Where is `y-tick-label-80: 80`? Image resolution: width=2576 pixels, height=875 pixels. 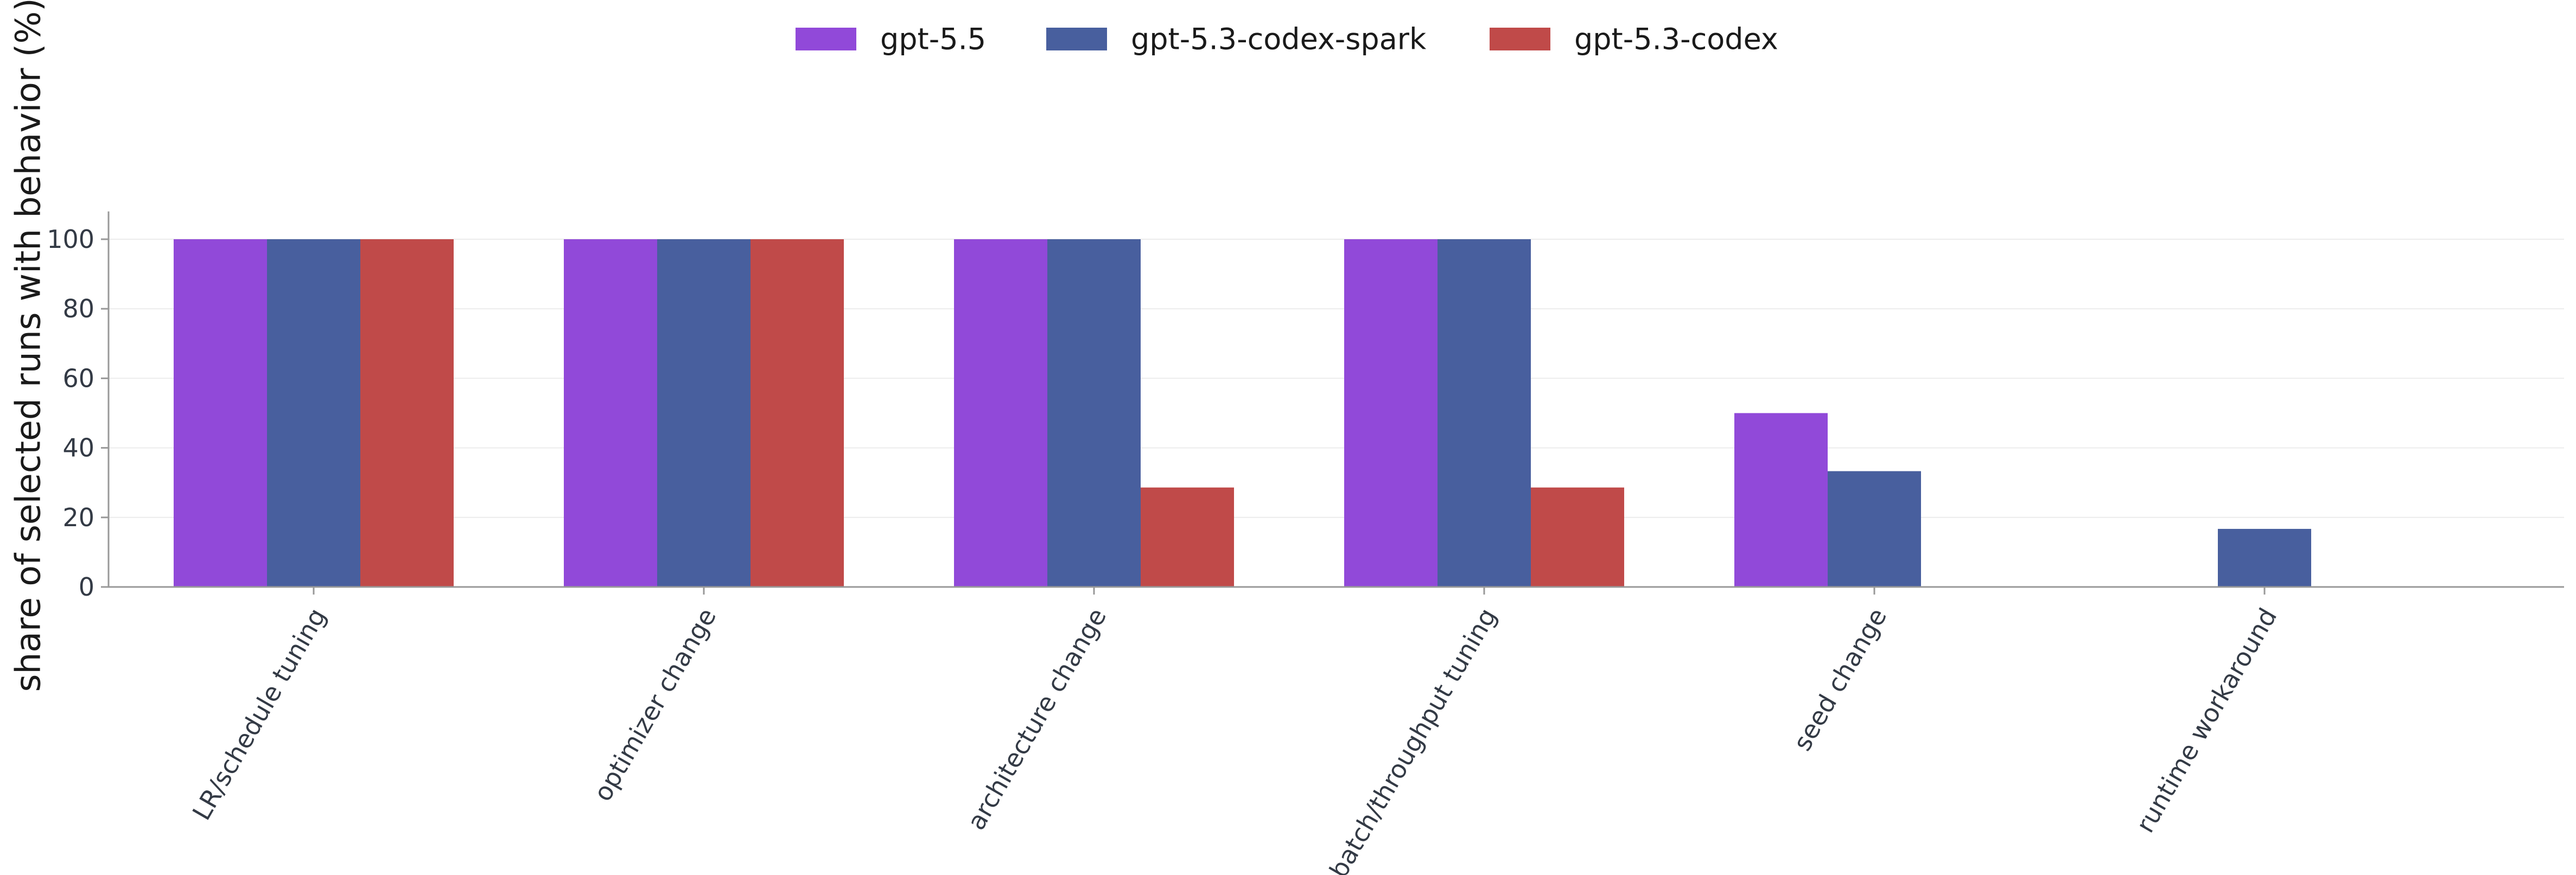
y-tick-label-80: 80 is located at coordinates (78, 308).